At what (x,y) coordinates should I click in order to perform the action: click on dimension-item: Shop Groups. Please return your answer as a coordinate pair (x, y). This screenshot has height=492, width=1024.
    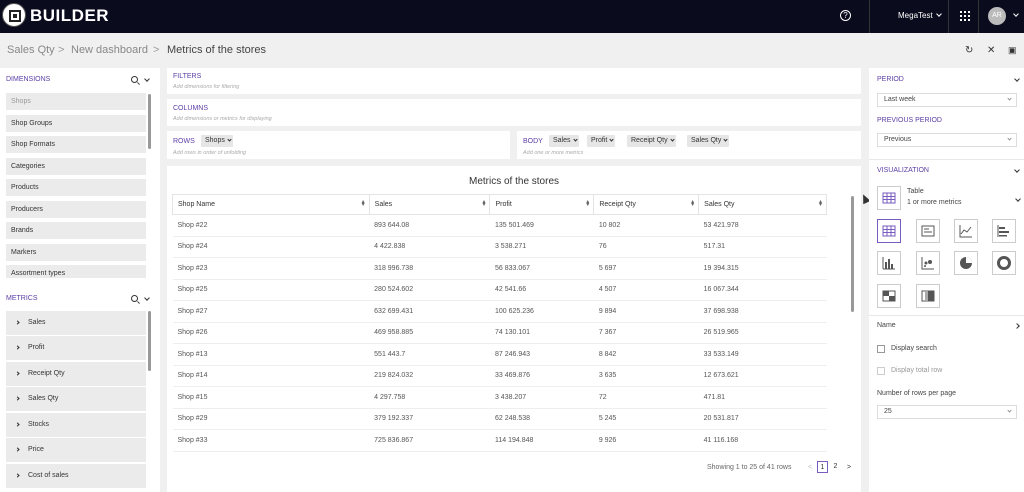
    Looking at the image, I should click on (76, 123).